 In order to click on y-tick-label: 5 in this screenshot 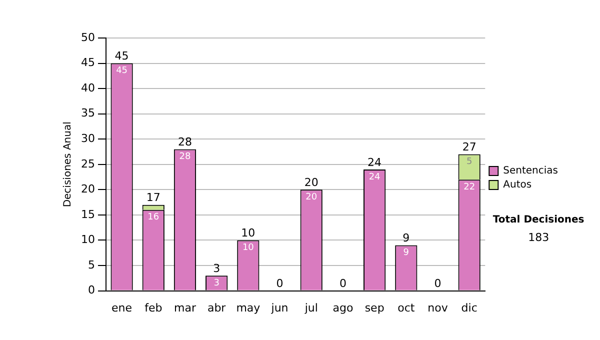, I will do `click(91, 265)`.